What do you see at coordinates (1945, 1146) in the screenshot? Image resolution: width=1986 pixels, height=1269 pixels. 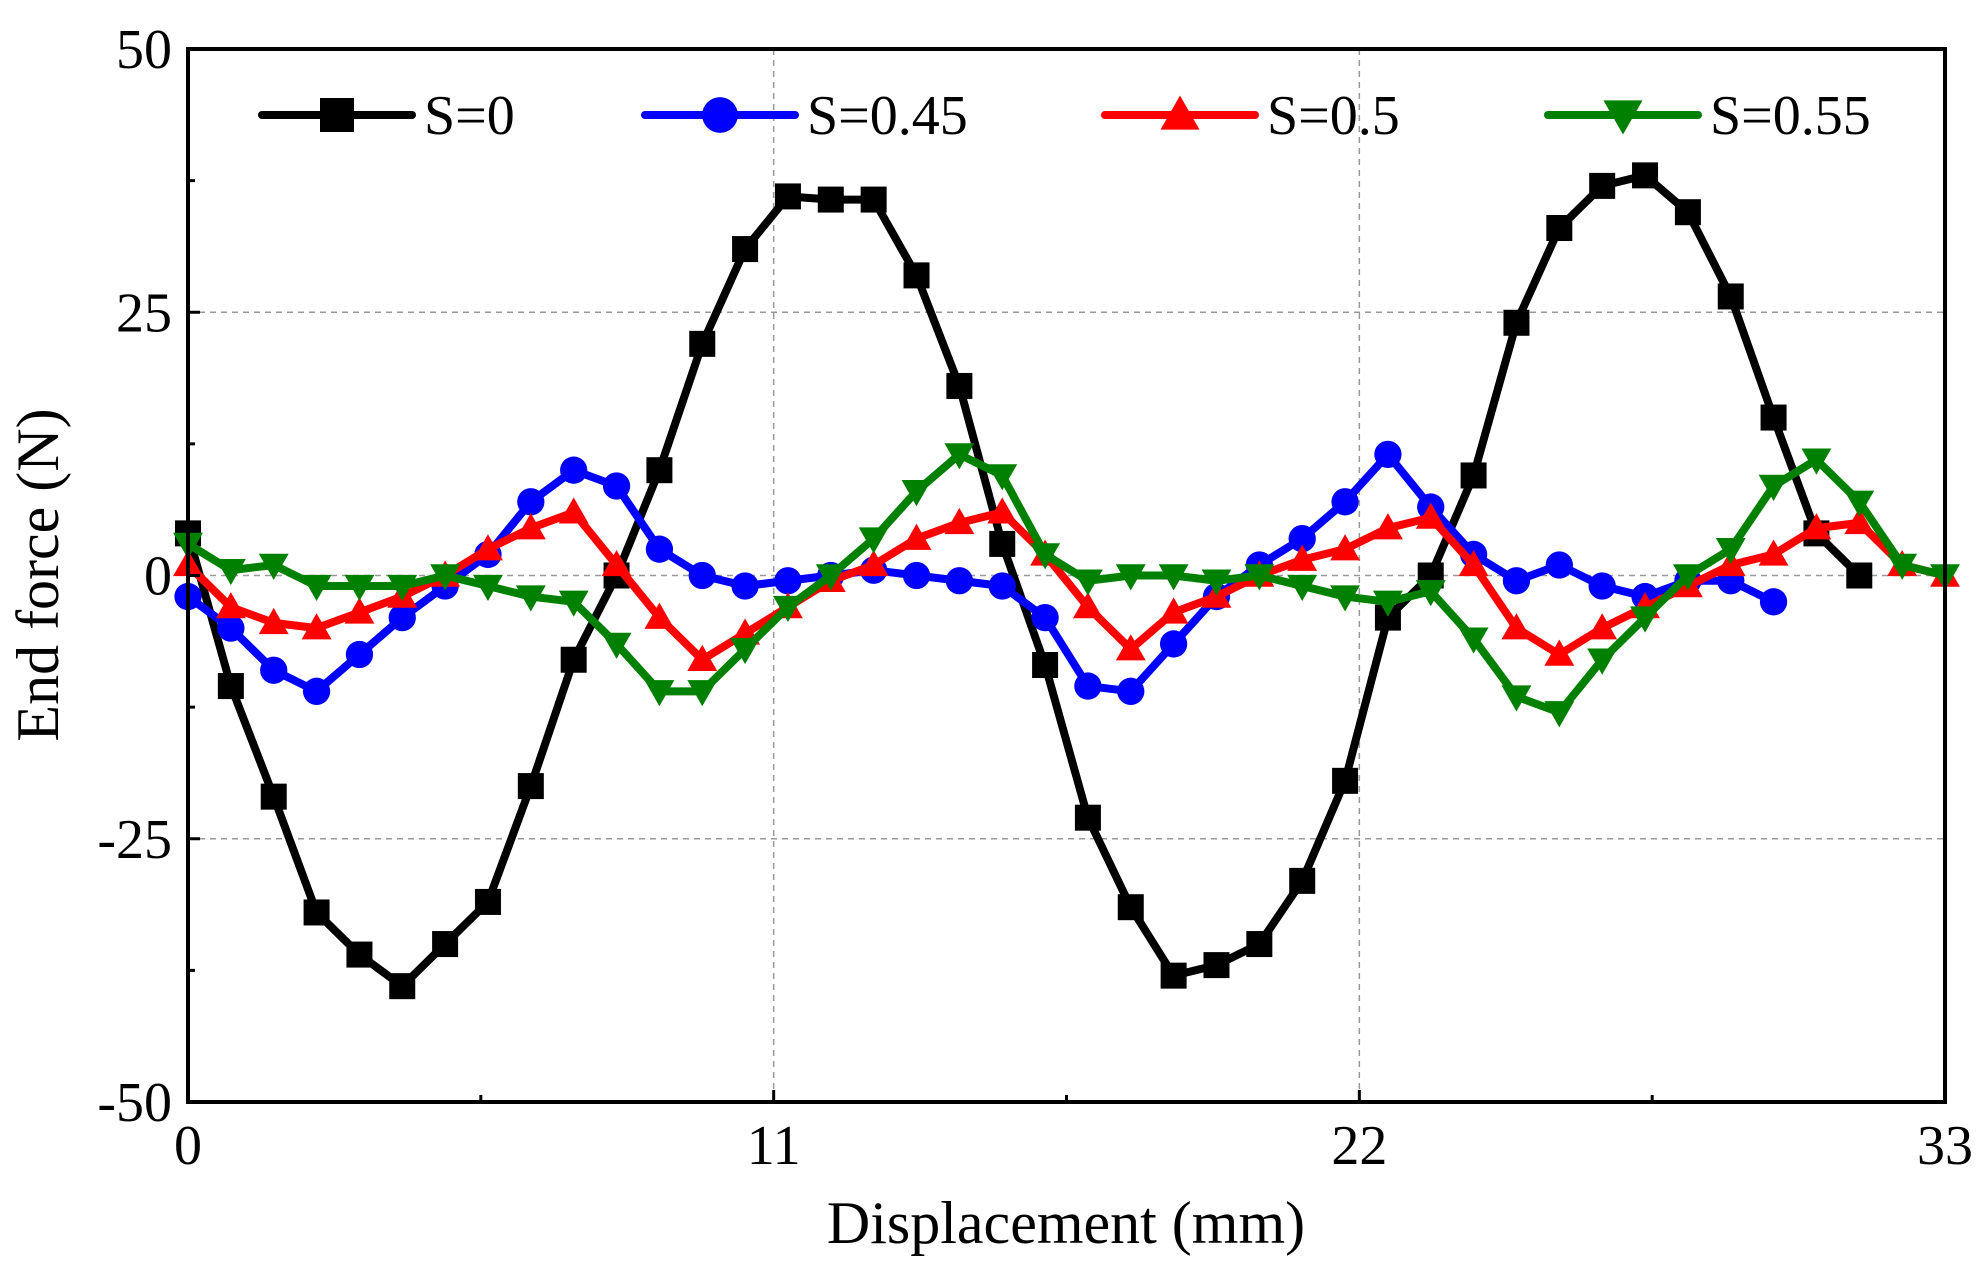 I see `x-tick-label: 33` at bounding box center [1945, 1146].